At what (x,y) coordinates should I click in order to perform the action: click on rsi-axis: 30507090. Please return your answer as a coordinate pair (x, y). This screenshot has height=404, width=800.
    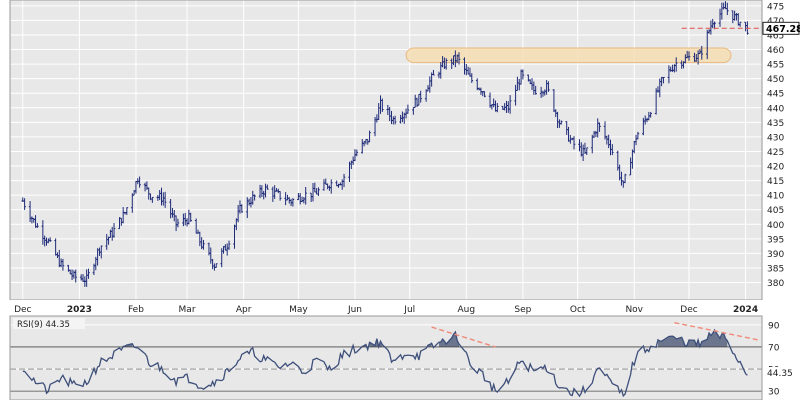
    Looking at the image, I should click on (774, 359).